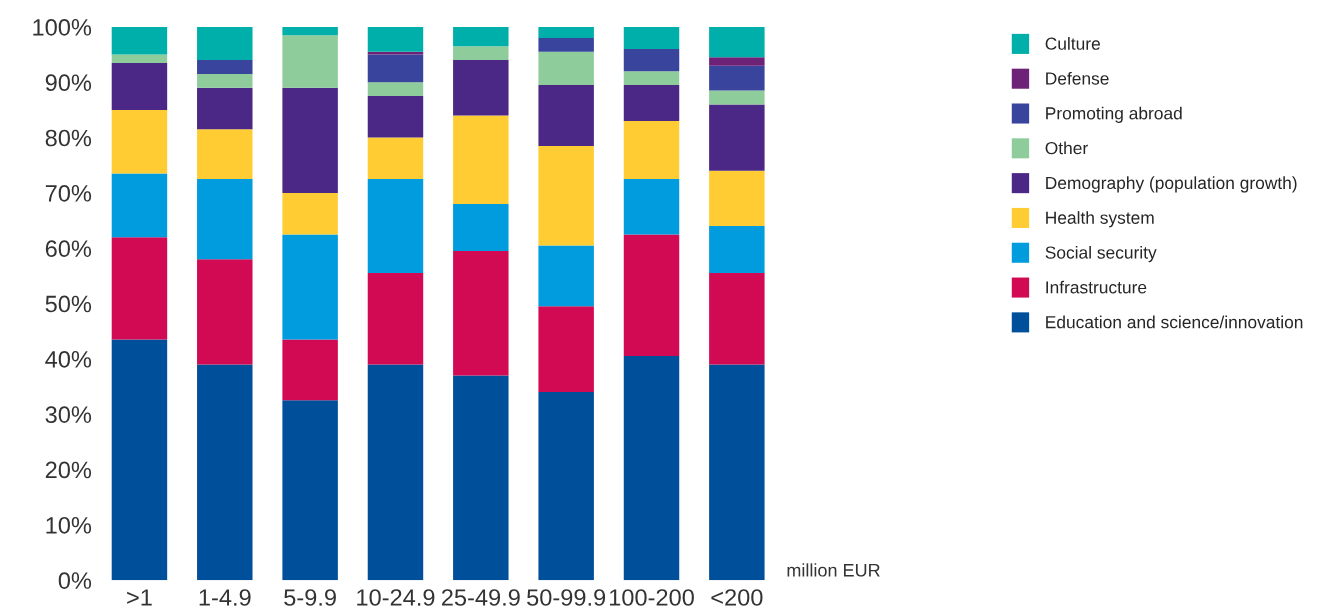  I want to click on x-tick-label: 5-9.9, so click(310, 597).